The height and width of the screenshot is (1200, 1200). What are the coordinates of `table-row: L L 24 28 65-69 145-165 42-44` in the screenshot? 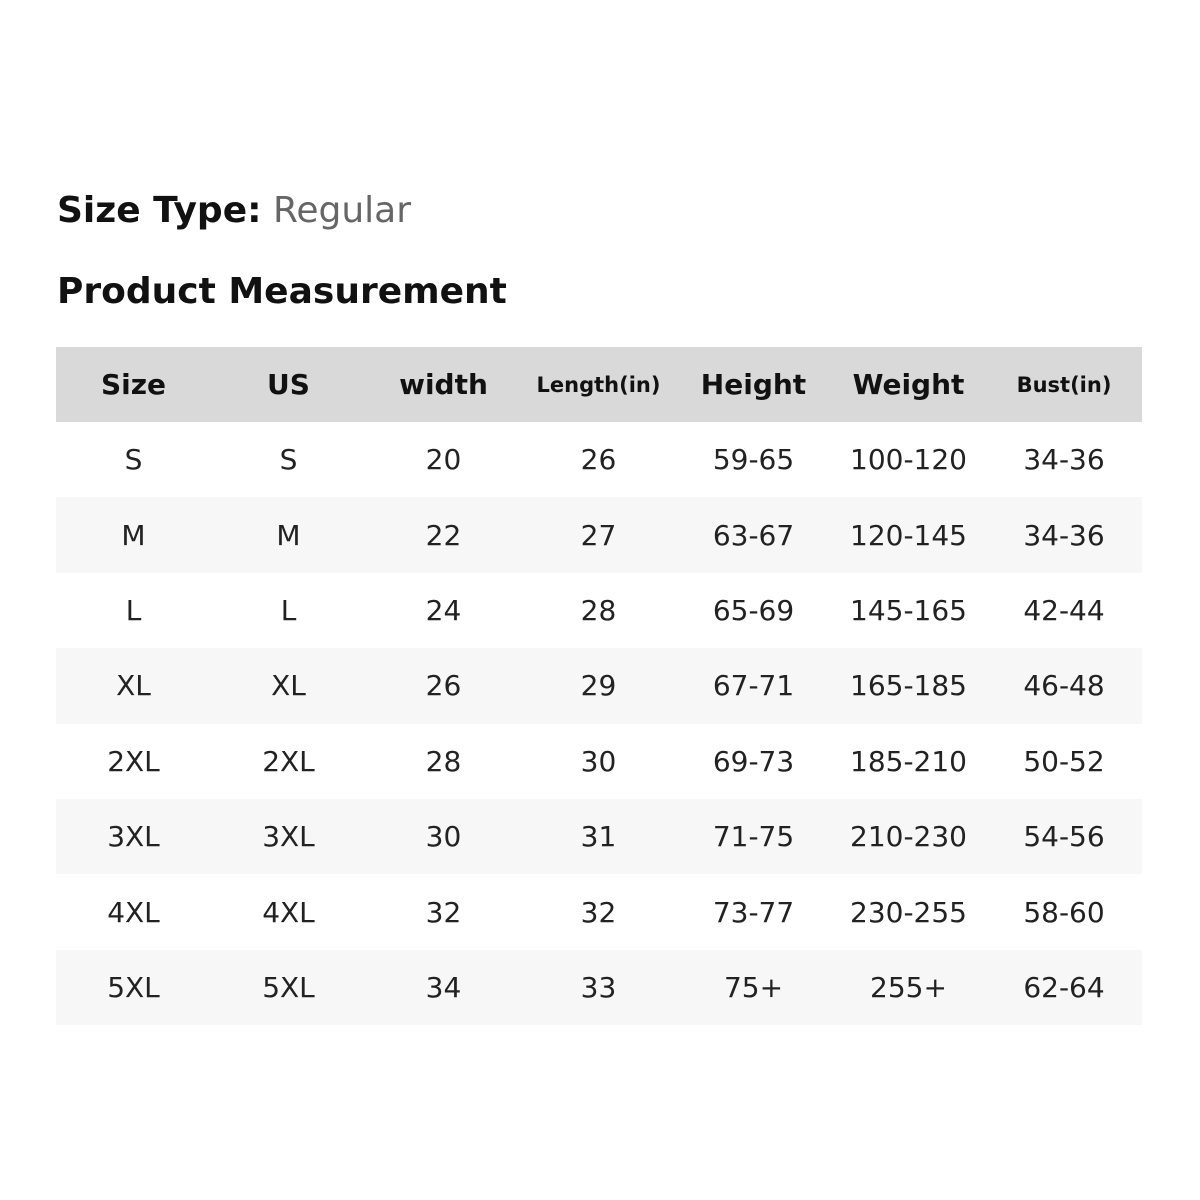 It's located at (599, 610).